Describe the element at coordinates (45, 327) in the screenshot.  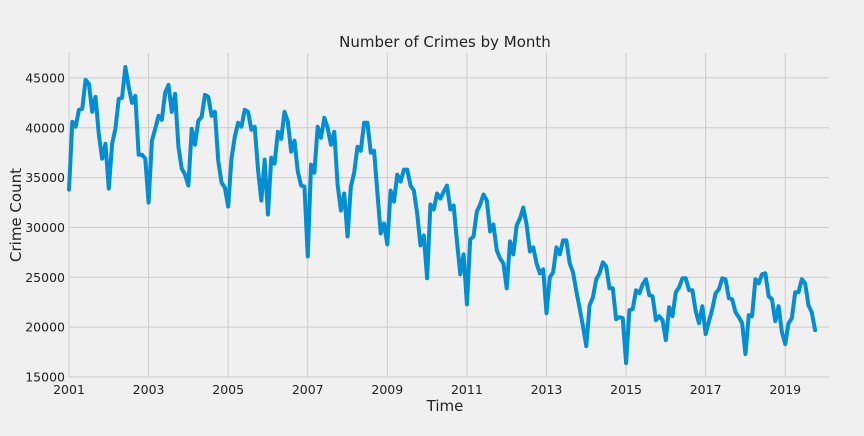
I see `y-tick-label: 20000` at that location.